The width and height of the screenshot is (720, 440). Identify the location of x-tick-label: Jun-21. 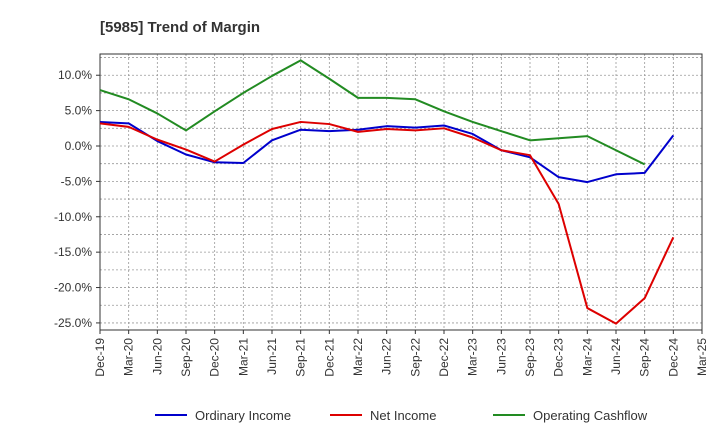
(272, 356).